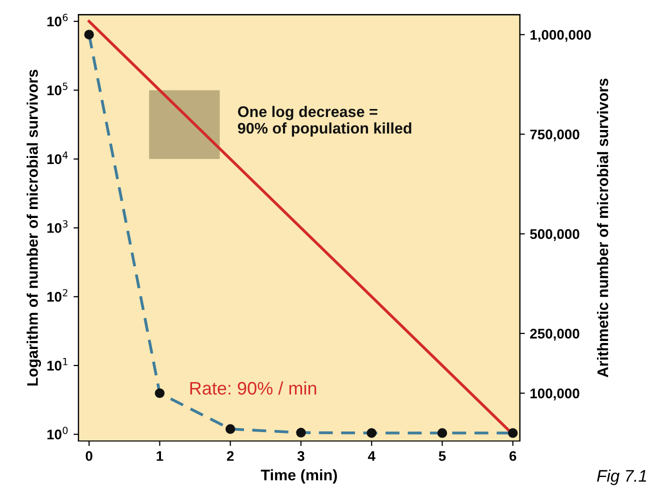 The height and width of the screenshot is (490, 654). What do you see at coordinates (230, 456) in the screenshot?
I see `x-tick-label: 2` at bounding box center [230, 456].